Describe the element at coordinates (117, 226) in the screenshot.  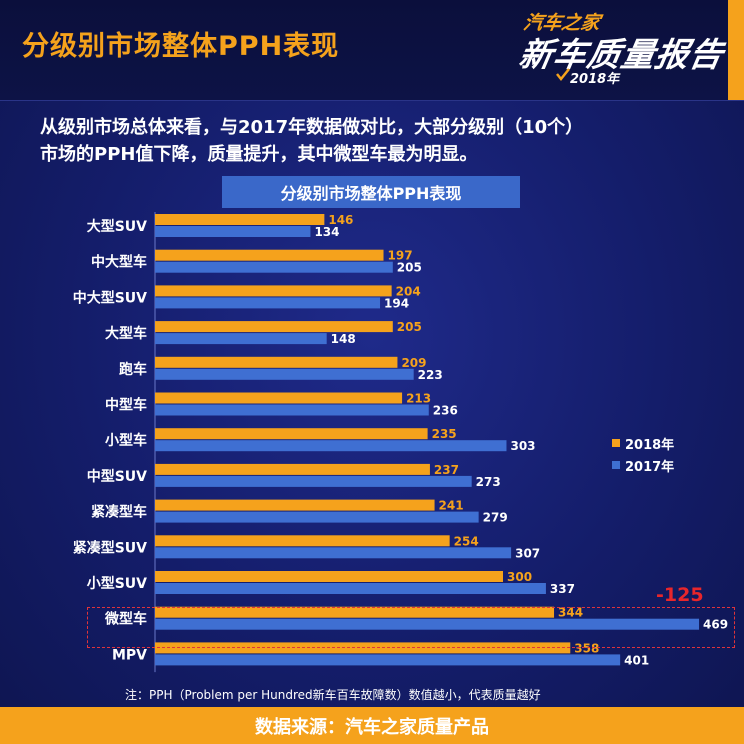
I see `category-label: 大型SUV` at that location.